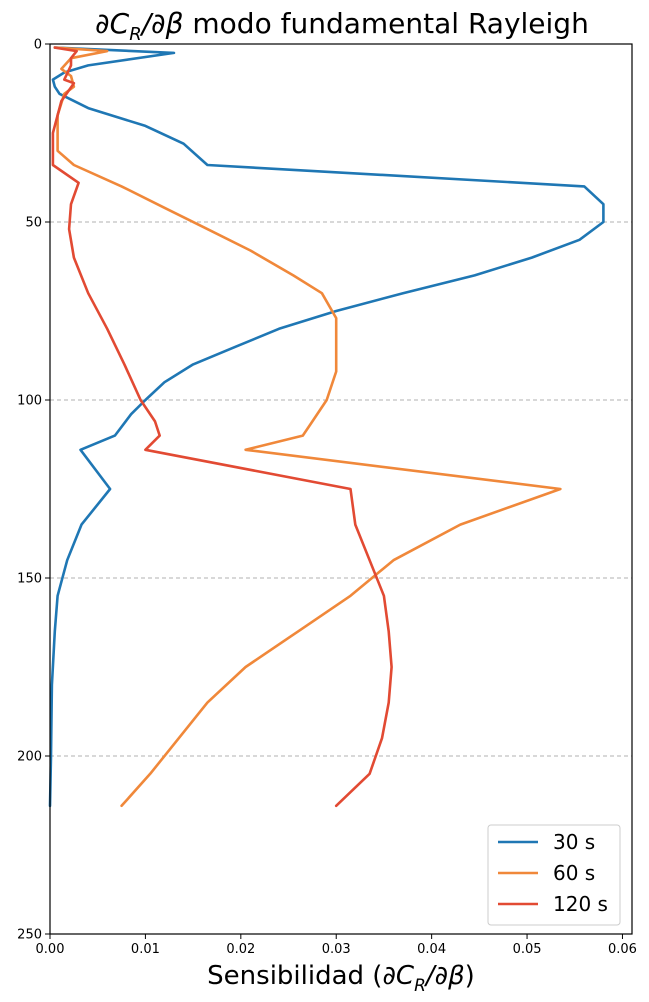 The width and height of the screenshot is (649, 1002). What do you see at coordinates (29, 579) in the screenshot?
I see `y-tick-label: 150` at bounding box center [29, 579].